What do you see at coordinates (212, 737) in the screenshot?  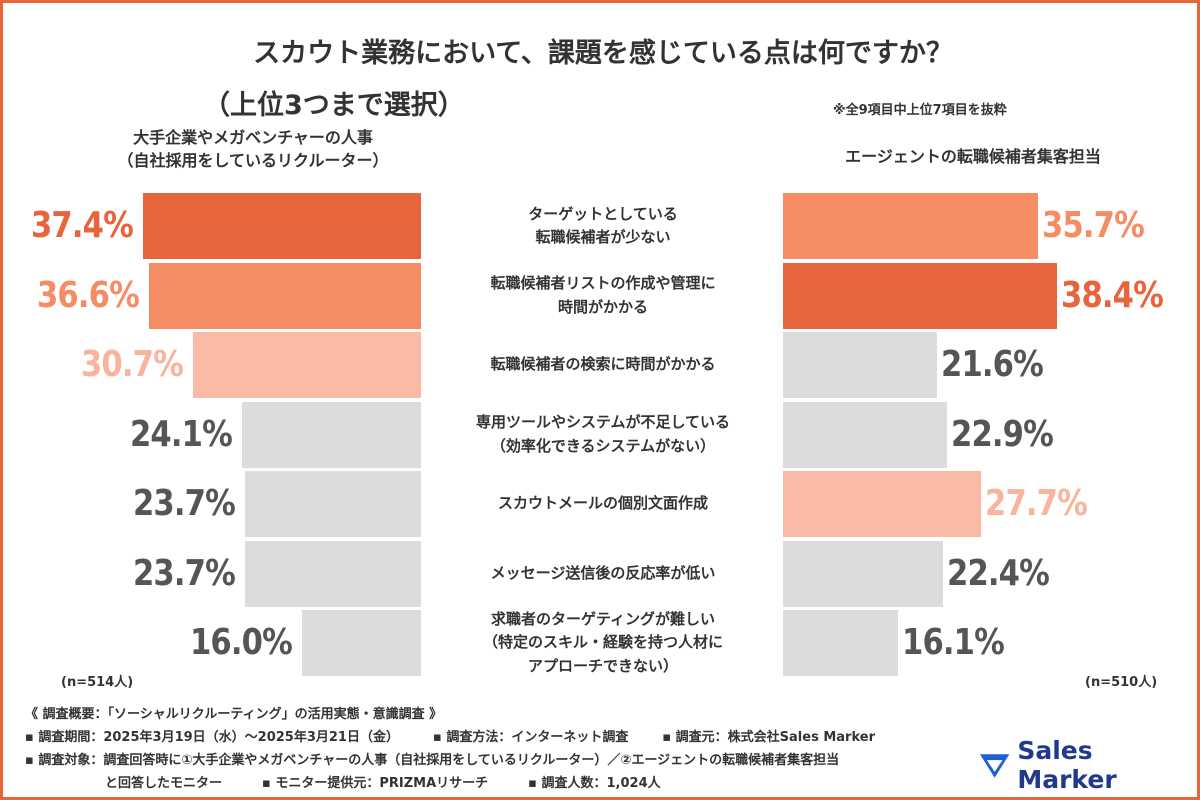 I see `footer-text: ▪ 調査期間：2025年3月19日（水）～2025年3月21日（金）` at bounding box center [212, 737].